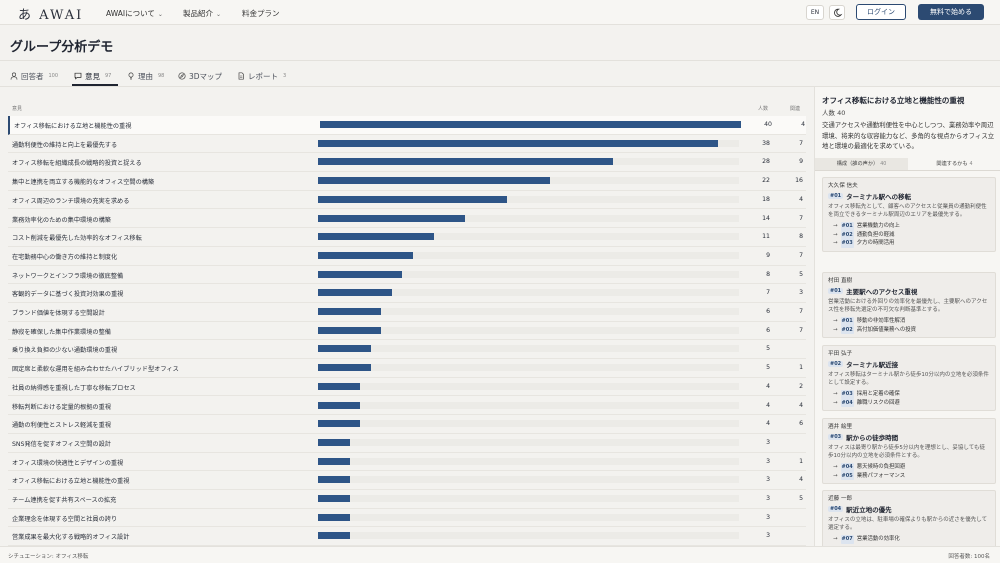 This screenshot has height=563, width=1000. I want to click on table-row: オフィス移転における立地と機能性の重視 3 4, so click(407, 480).